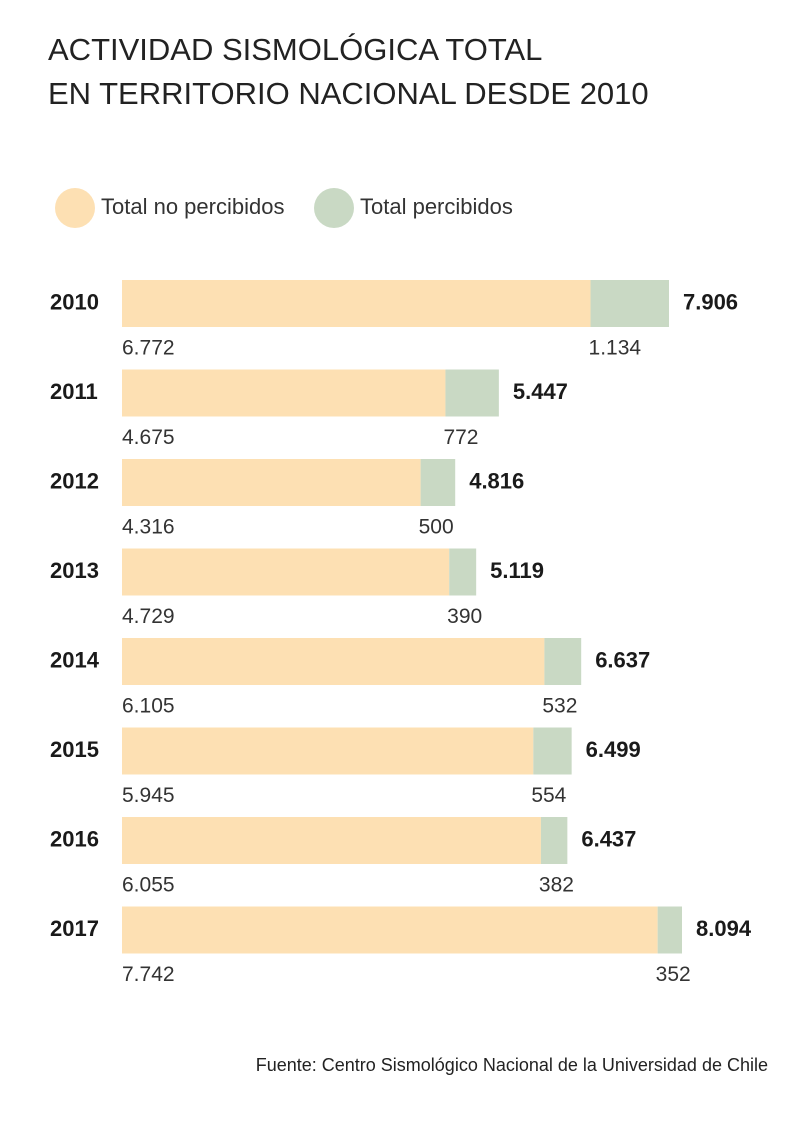 The image size is (800, 1129). I want to click on y-tick-label: 2012, so click(74, 480).